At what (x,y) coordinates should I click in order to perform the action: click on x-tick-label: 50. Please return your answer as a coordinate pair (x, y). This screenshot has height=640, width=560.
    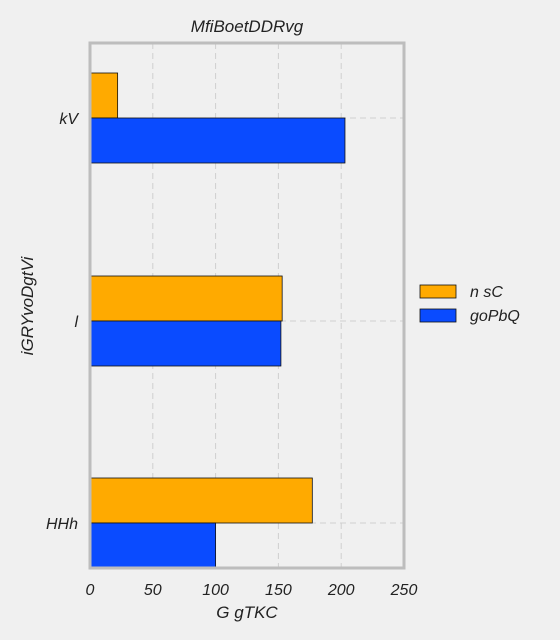
    Looking at the image, I should click on (153, 590).